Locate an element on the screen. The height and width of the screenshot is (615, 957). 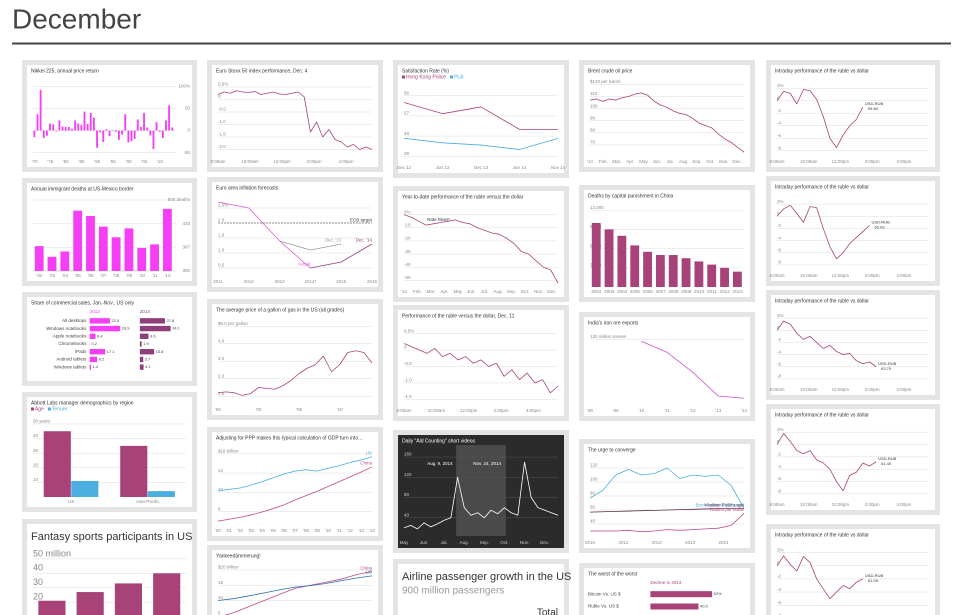
x-tick-label: 2010 is located at coordinates (590, 542).